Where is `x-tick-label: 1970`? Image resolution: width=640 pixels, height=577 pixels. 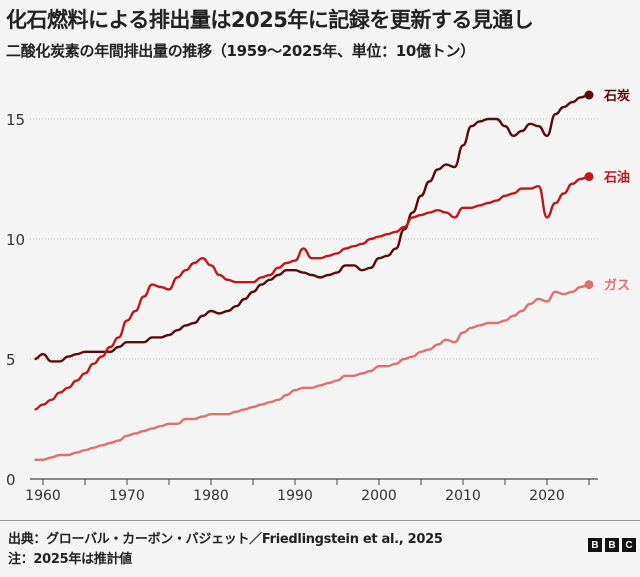 x-tick-label: 1970 is located at coordinates (127, 496).